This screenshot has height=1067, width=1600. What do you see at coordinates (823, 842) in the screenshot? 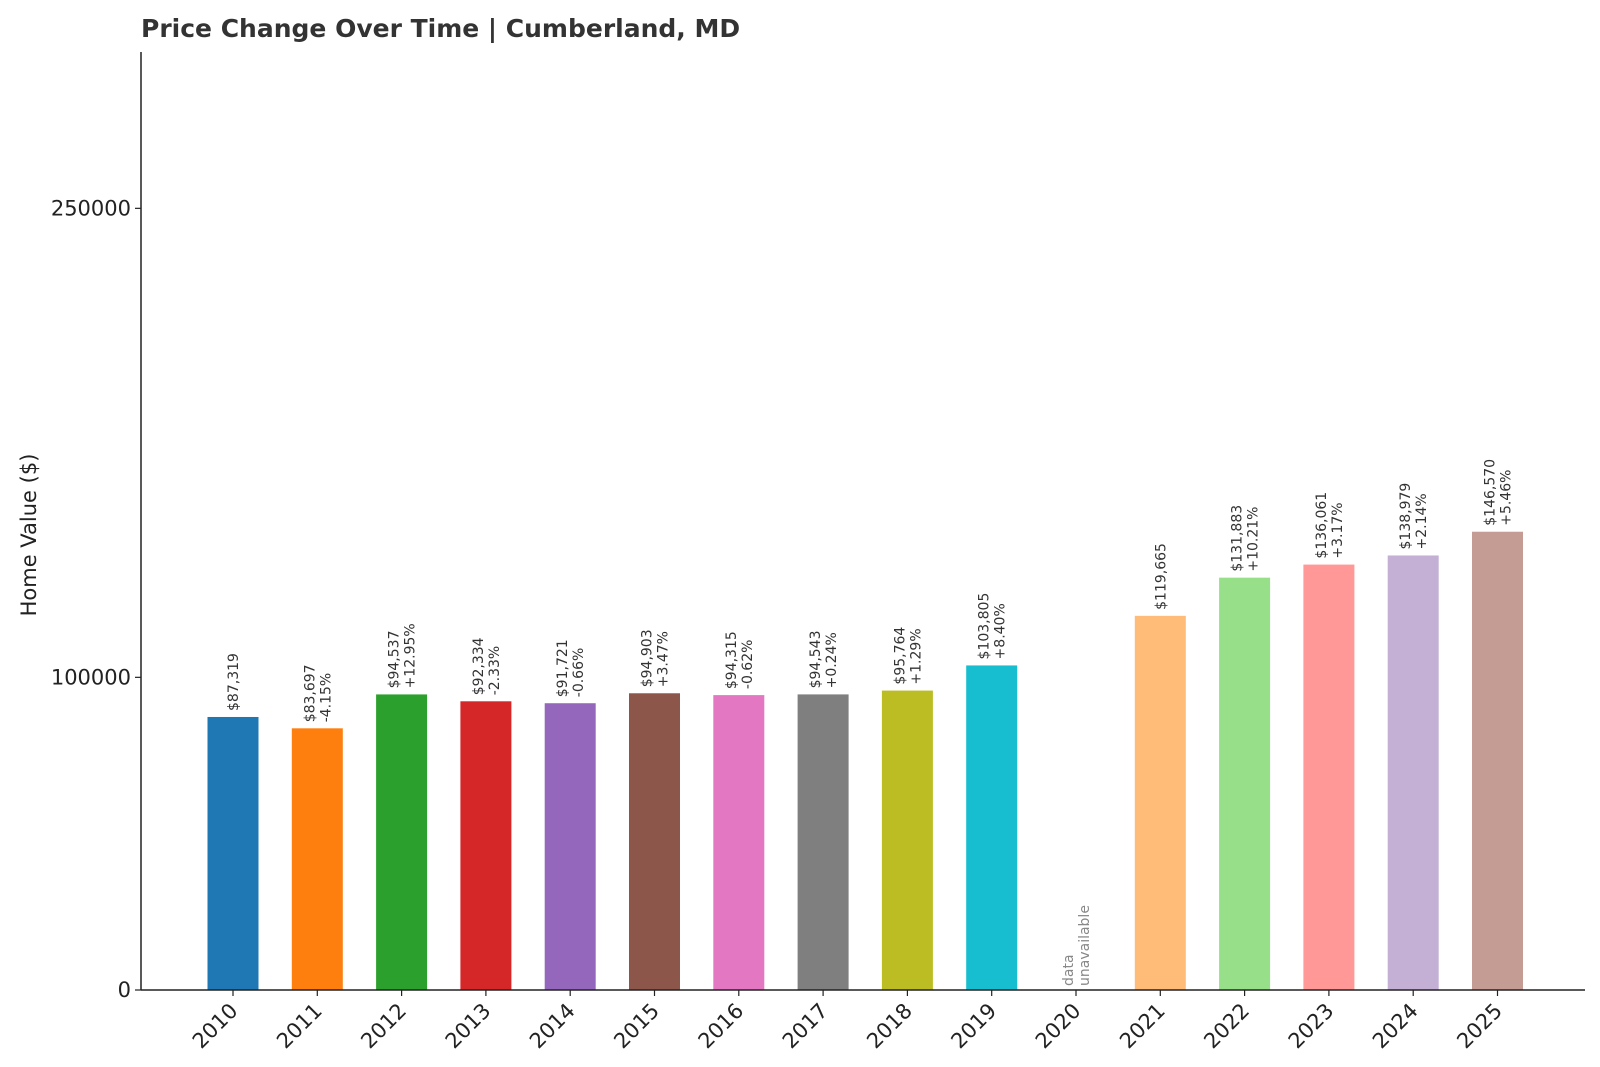
I see `bar-2017` at bounding box center [823, 842].